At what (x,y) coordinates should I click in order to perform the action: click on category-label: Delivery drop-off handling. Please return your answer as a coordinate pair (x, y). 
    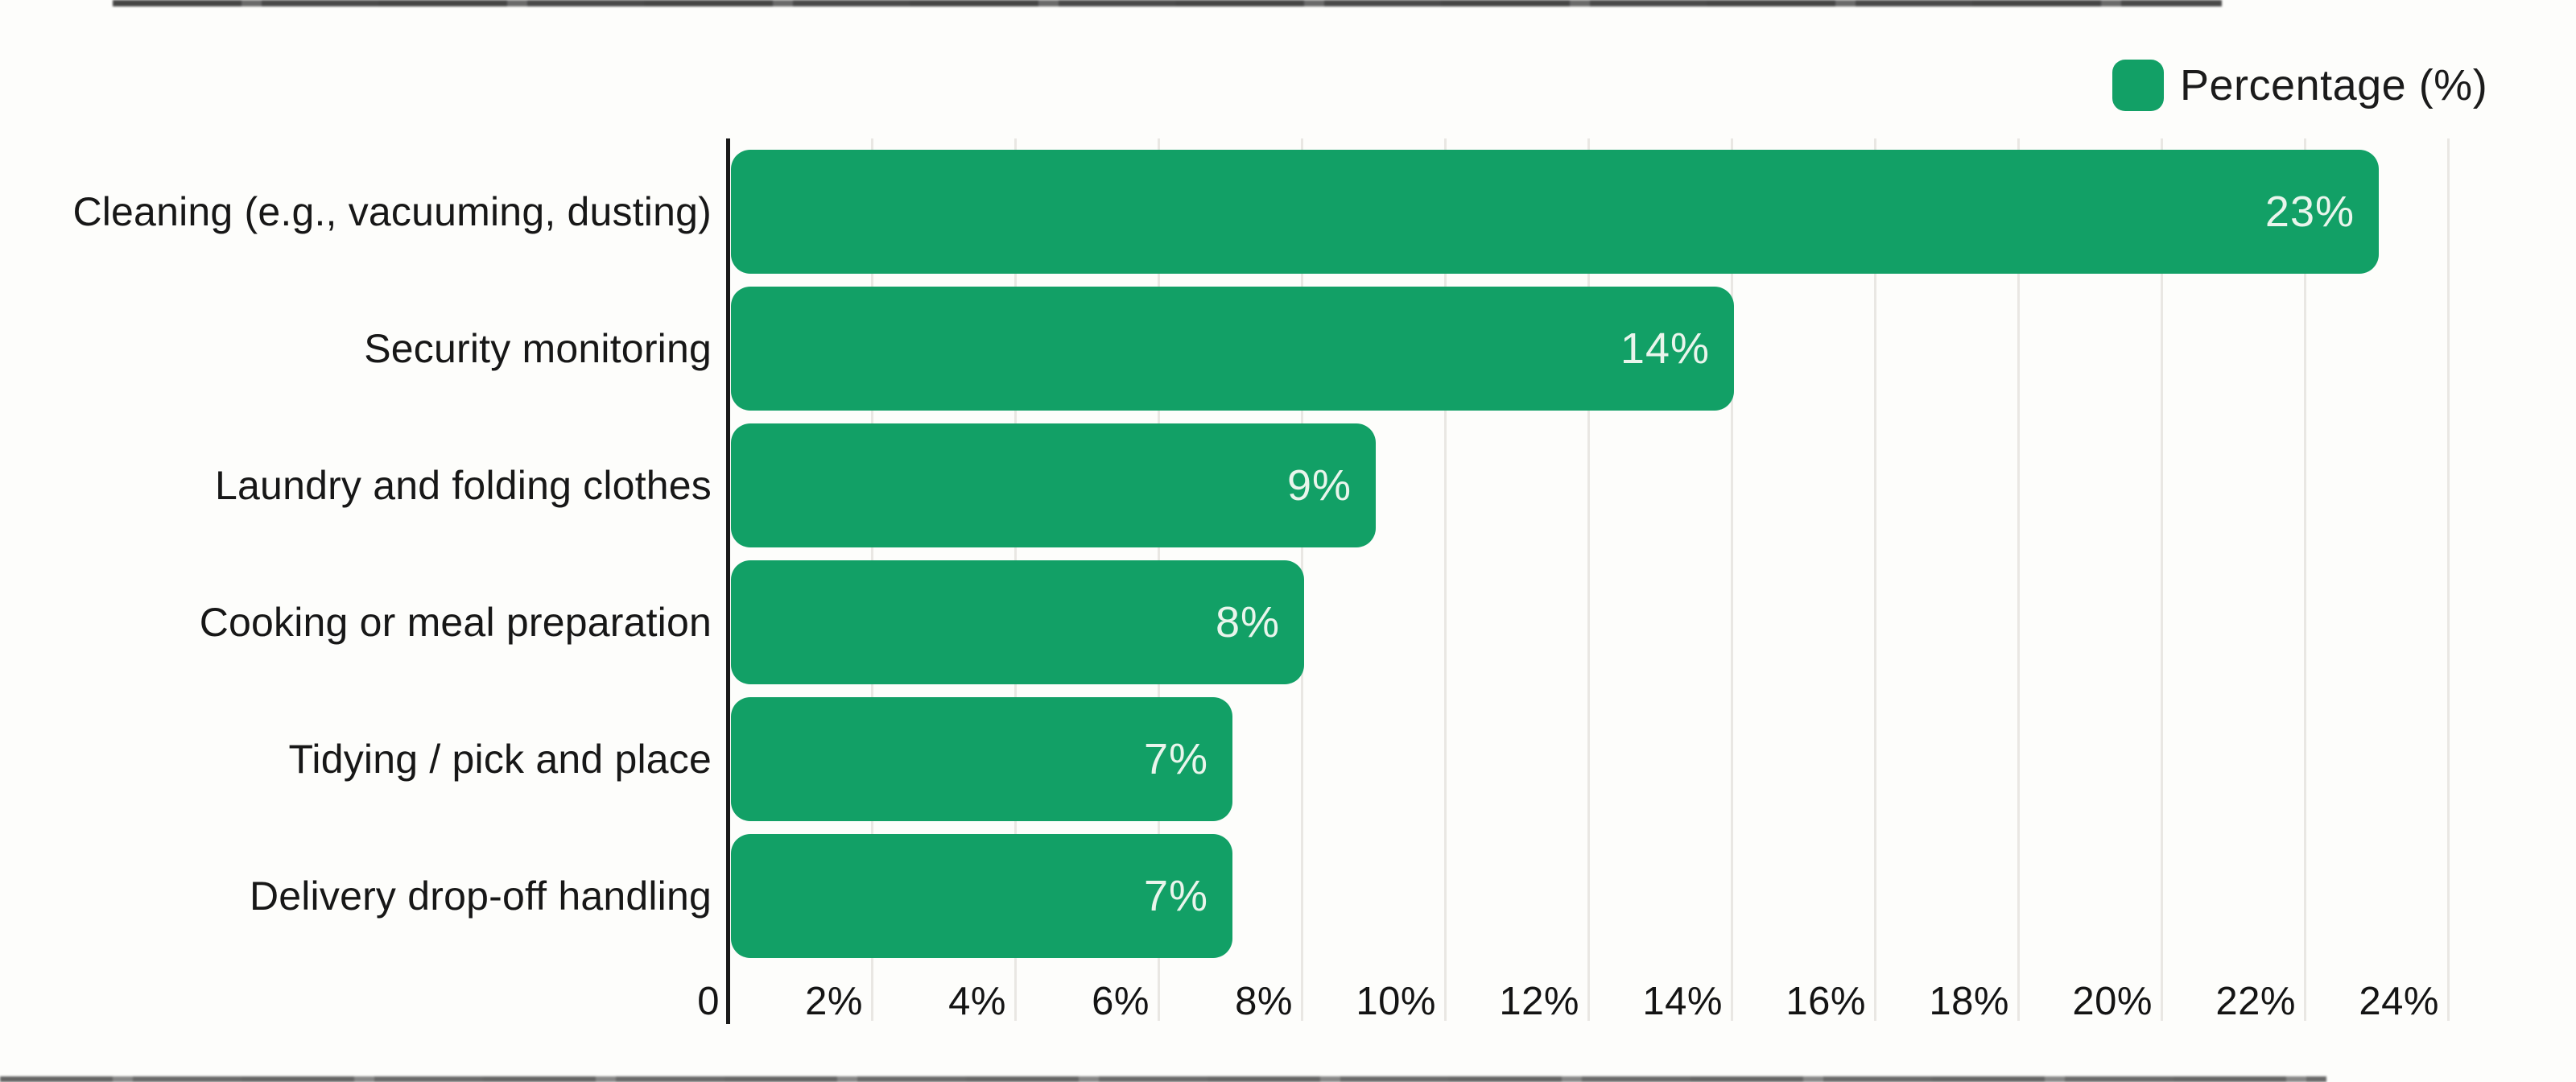
    Looking at the image, I should click on (480, 896).